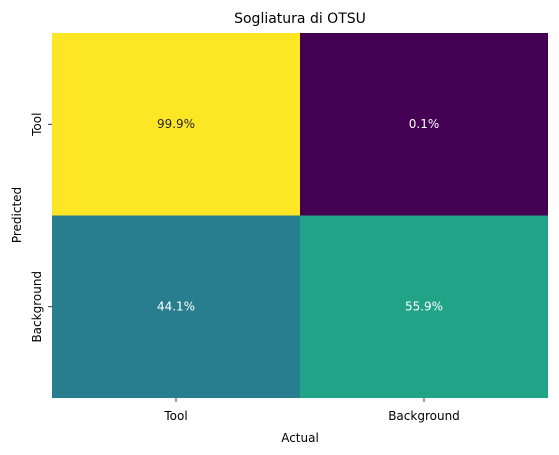  I want to click on y-tick-label: Background, so click(37, 307).